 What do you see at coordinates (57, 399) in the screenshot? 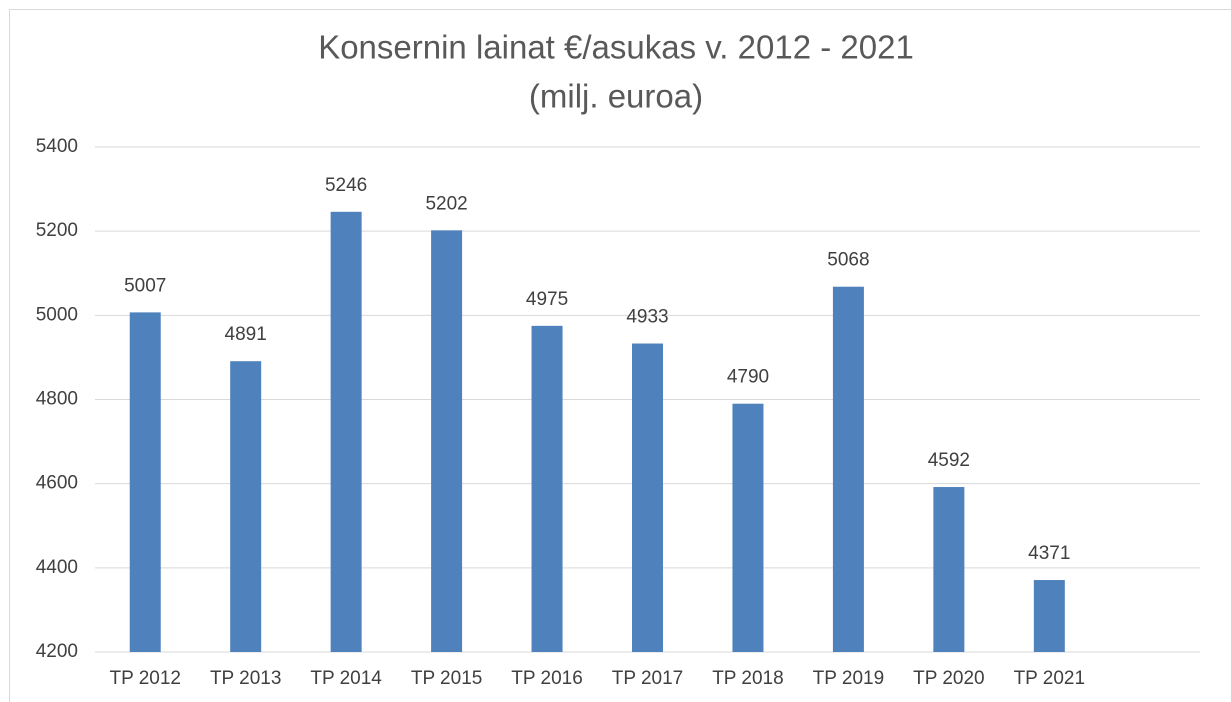
I see `y-tick-label: 4800` at bounding box center [57, 399].